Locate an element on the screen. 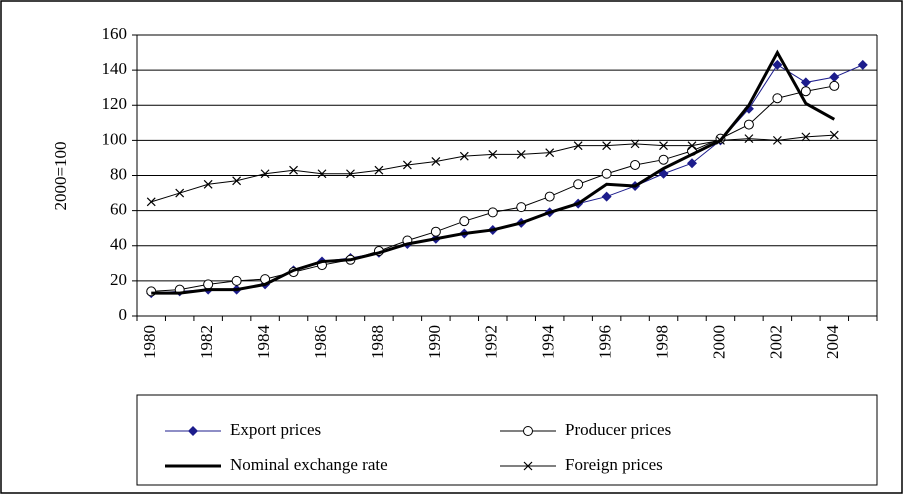 The image size is (904, 495). y-tick-label: 0 is located at coordinates (123, 314).